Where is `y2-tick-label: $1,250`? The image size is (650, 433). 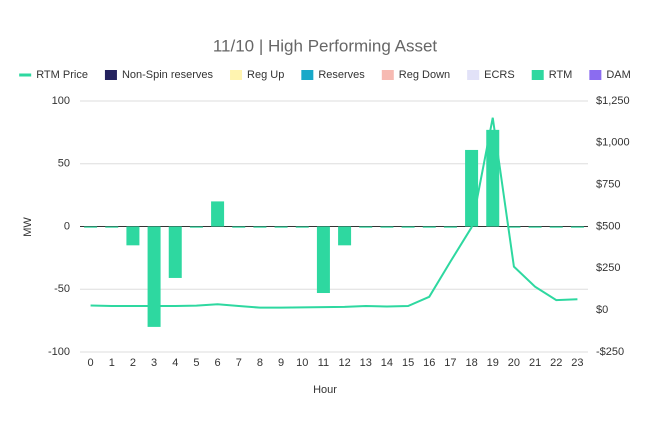
y2-tick-label: $1,250 is located at coordinates (613, 101).